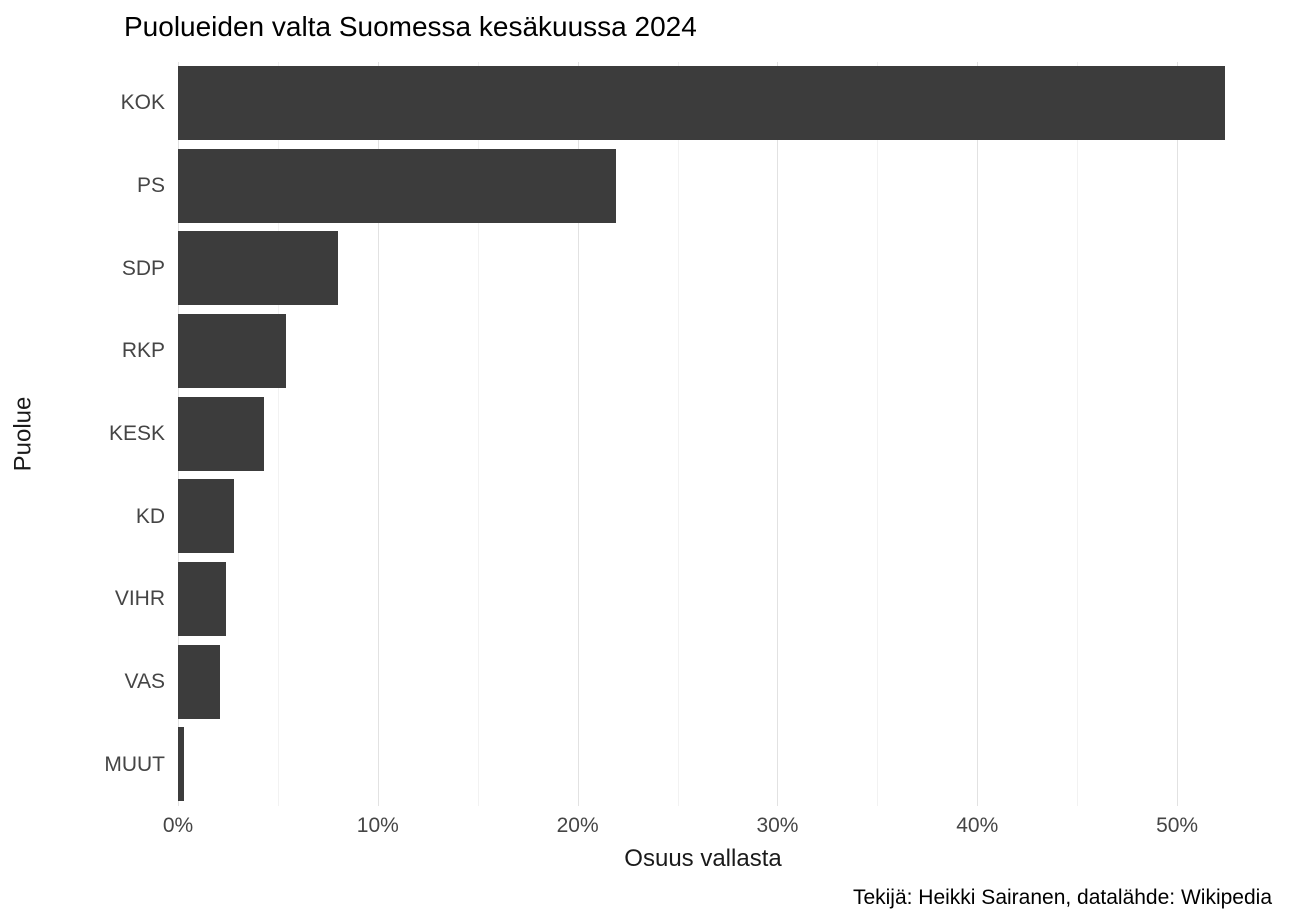 The height and width of the screenshot is (923, 1292). Describe the element at coordinates (144, 681) in the screenshot. I see `y-tick-label-vas: VAS` at that location.